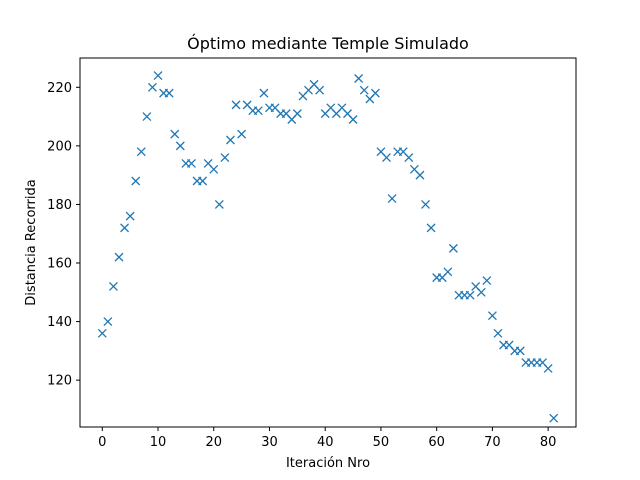 The height and width of the screenshot is (480, 640). Describe the element at coordinates (548, 442) in the screenshot. I see `x-tick-label: 80` at that location.